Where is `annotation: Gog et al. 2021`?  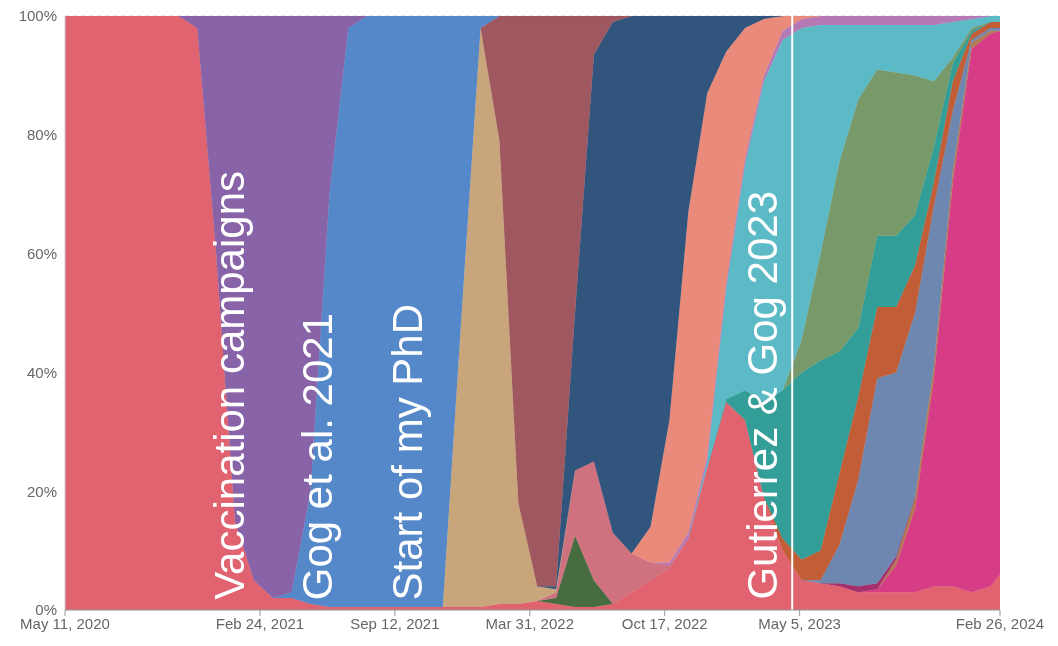 annotation: Gog et al. 2021 is located at coordinates (318, 456).